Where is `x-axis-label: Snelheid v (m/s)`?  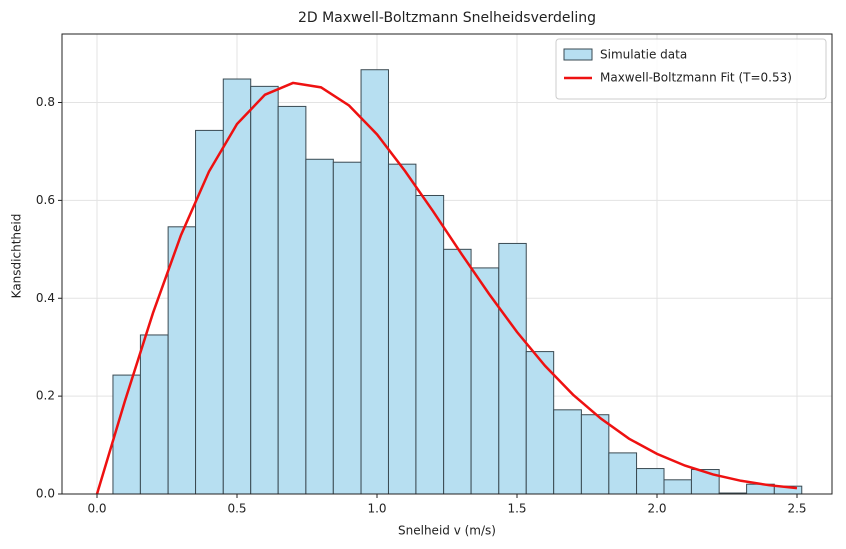 x-axis-label: Snelheid v (m/s) is located at coordinates (447, 531).